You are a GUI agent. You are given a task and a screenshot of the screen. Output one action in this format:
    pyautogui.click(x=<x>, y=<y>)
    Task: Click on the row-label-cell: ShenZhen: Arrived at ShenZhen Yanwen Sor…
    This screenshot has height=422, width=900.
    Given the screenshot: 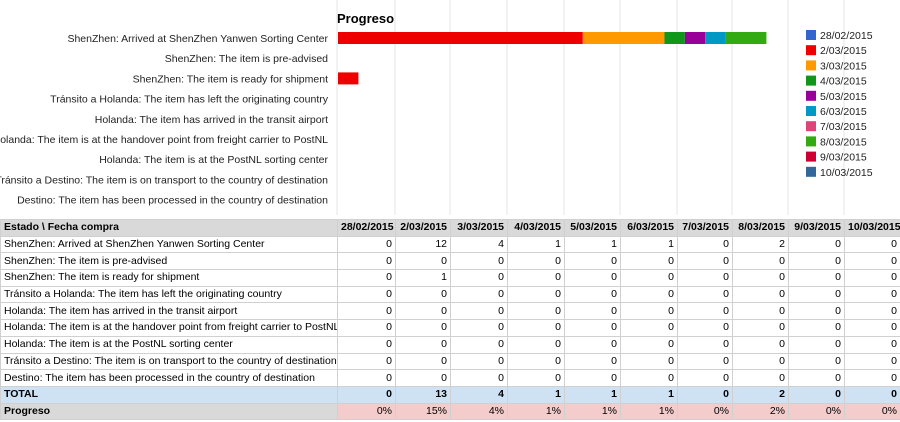 What is the action you would take?
    pyautogui.click(x=169, y=244)
    